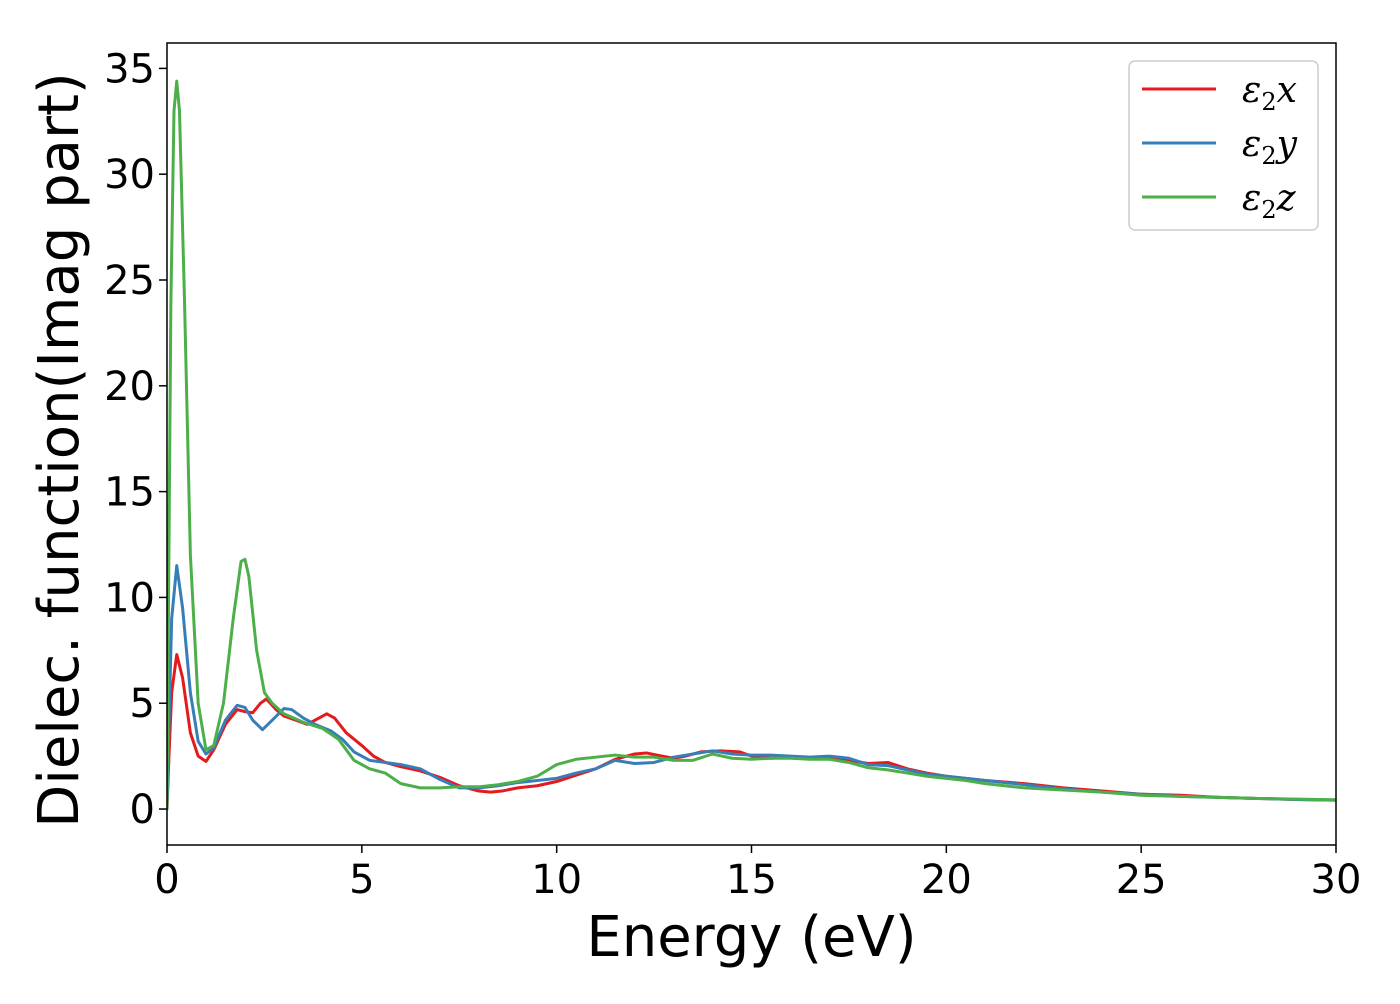 Image resolution: width=1400 pixels, height=1004 pixels. I want to click on y-tick-label: 0, so click(142, 810).